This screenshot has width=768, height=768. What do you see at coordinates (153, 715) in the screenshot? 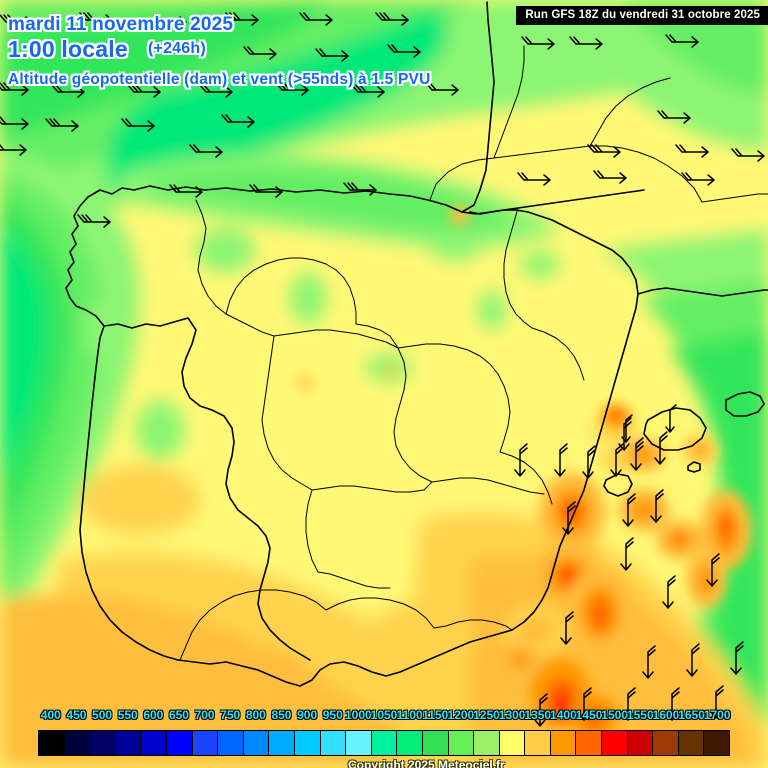
I see `legend-tick-label: 600` at bounding box center [153, 715].